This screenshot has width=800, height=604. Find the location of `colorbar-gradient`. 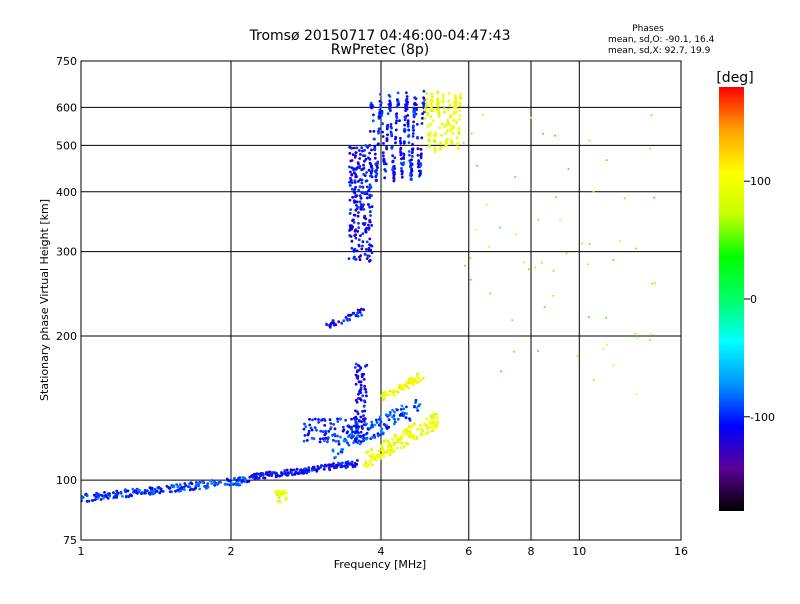

colorbar-gradient is located at coordinates (731, 299).